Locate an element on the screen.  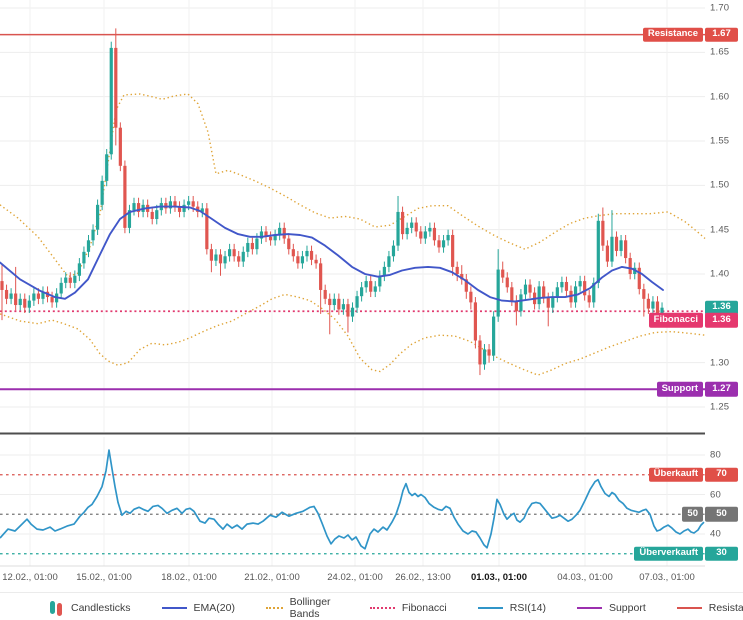
x-axis-label: 01.03., 01:00 is located at coordinates (499, 577).